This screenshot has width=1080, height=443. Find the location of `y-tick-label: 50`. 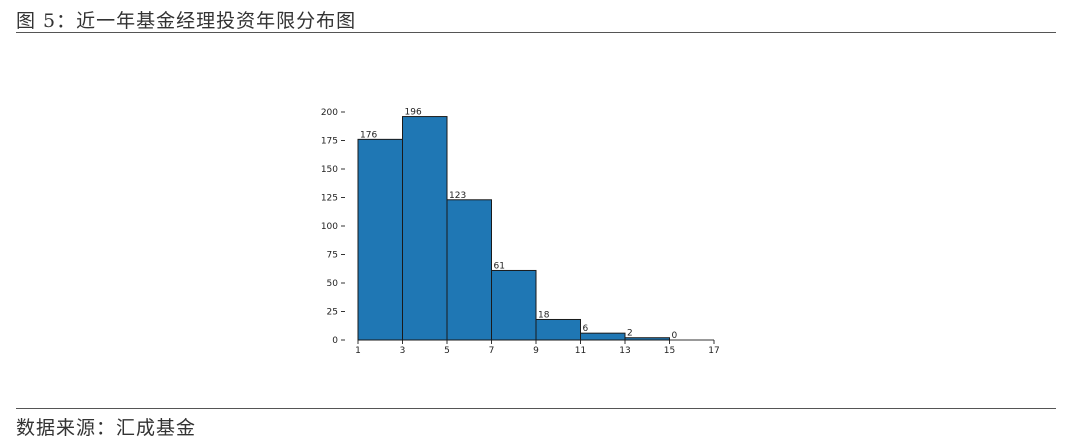

y-tick-label: 50 is located at coordinates (333, 284).